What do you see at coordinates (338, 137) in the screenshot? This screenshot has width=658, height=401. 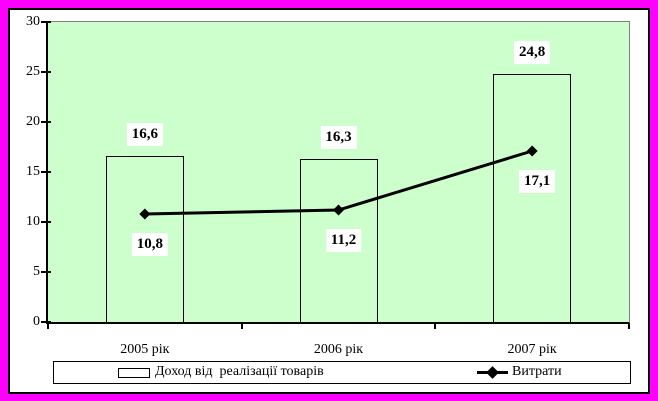 I see `bar-value-label: 16,3` at bounding box center [338, 137].